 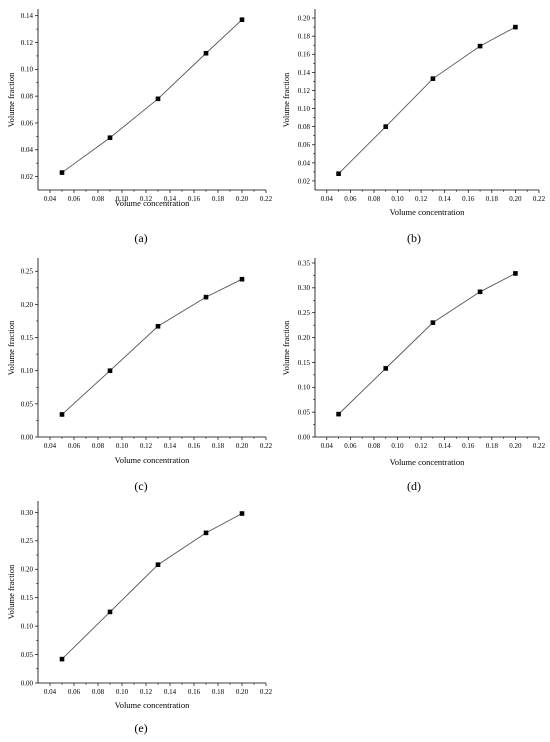 What do you see at coordinates (414, 486) in the screenshot?
I see `panel-caption: (d)` at bounding box center [414, 486].